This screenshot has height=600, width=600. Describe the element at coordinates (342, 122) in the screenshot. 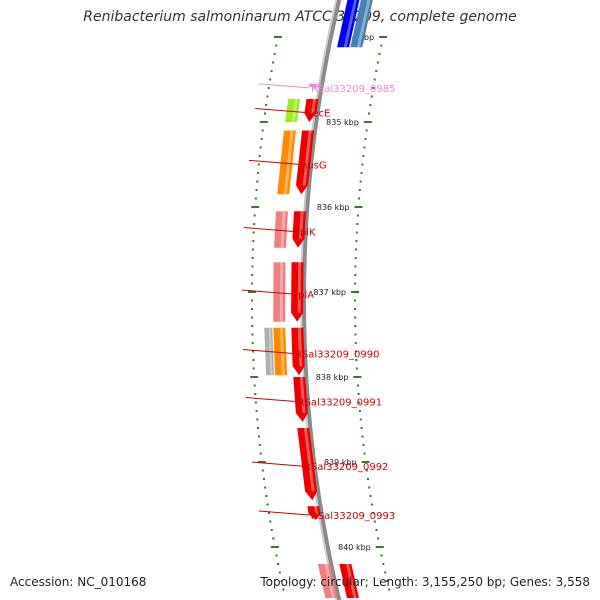

I see `tick-label: 835 kbp` at that location.